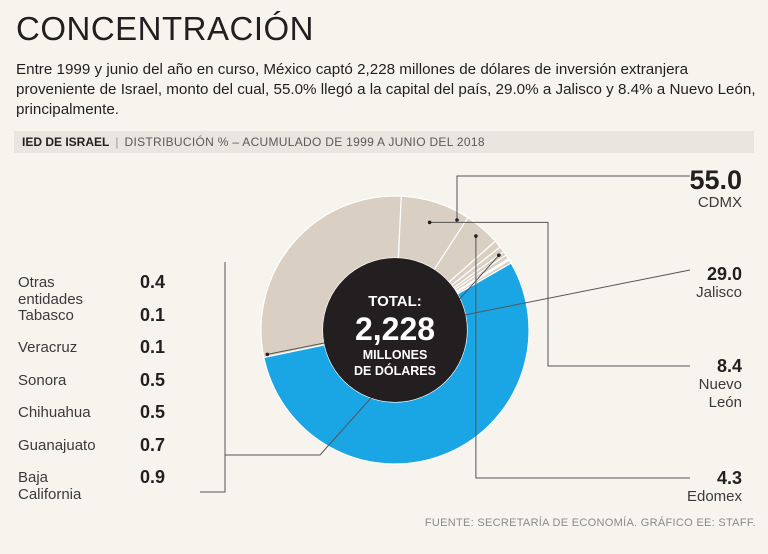  Describe the element at coordinates (429, 222) in the screenshot. I see `leader-dot-nuevo-leon` at that location.